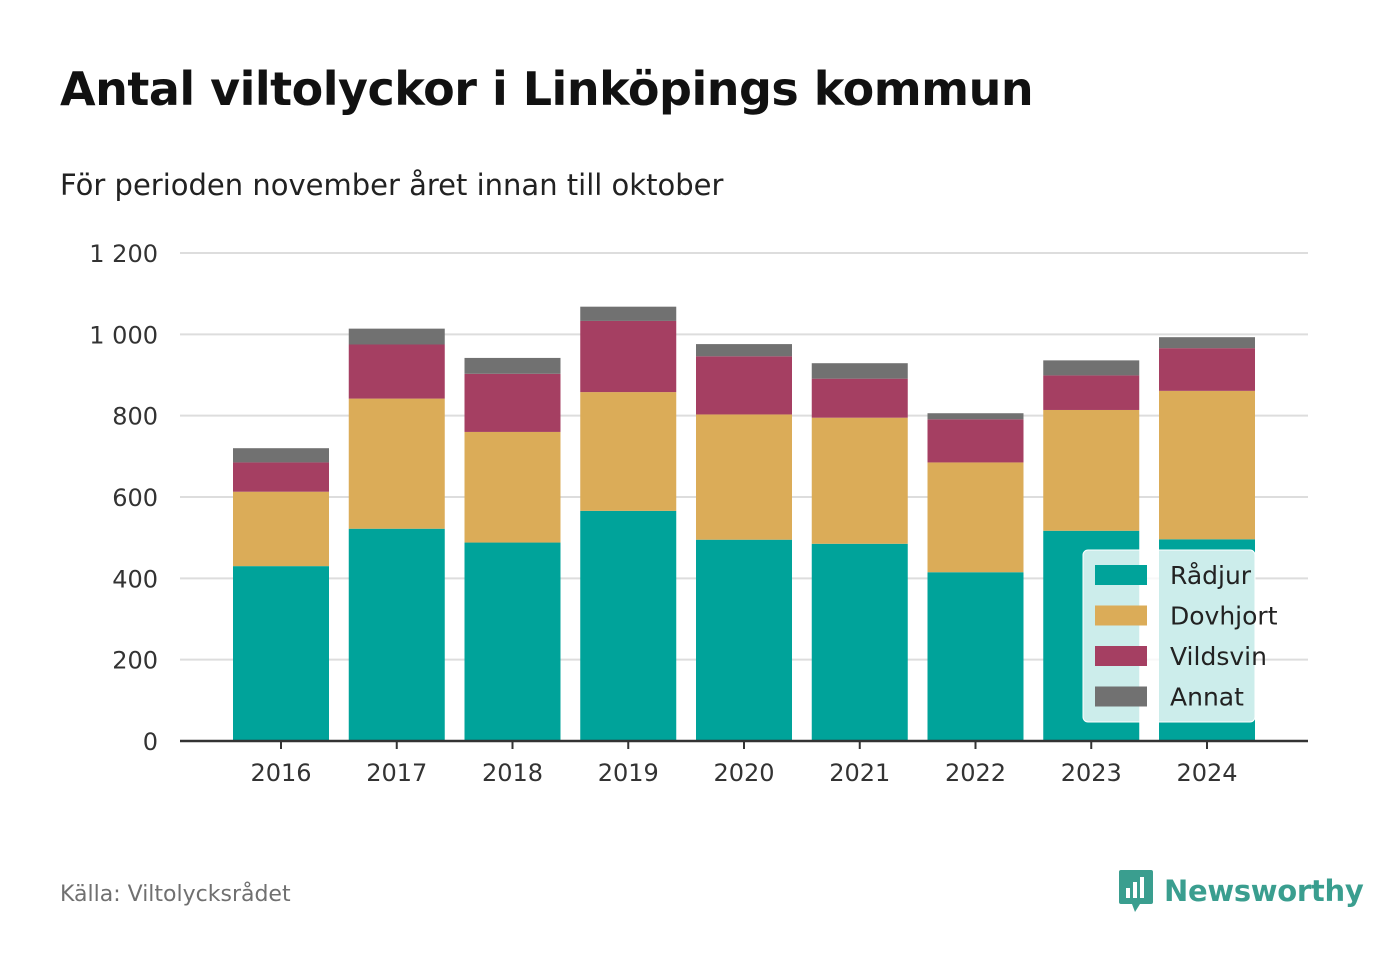 Image resolution: width=1400 pixels, height=973 pixels. What do you see at coordinates (123, 254) in the screenshot?
I see `y-tick-label: 1 200` at bounding box center [123, 254].